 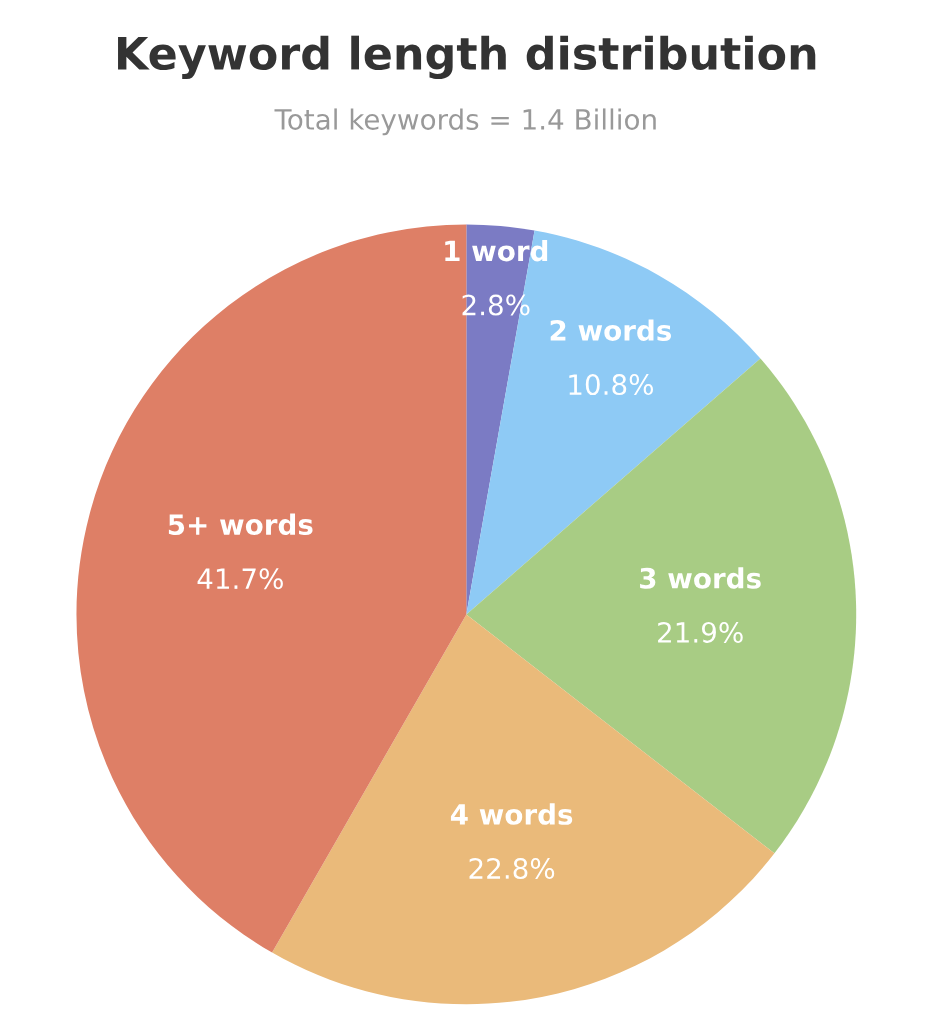 What do you see at coordinates (700, 632) in the screenshot?
I see `data-label: 21.9%` at bounding box center [700, 632].